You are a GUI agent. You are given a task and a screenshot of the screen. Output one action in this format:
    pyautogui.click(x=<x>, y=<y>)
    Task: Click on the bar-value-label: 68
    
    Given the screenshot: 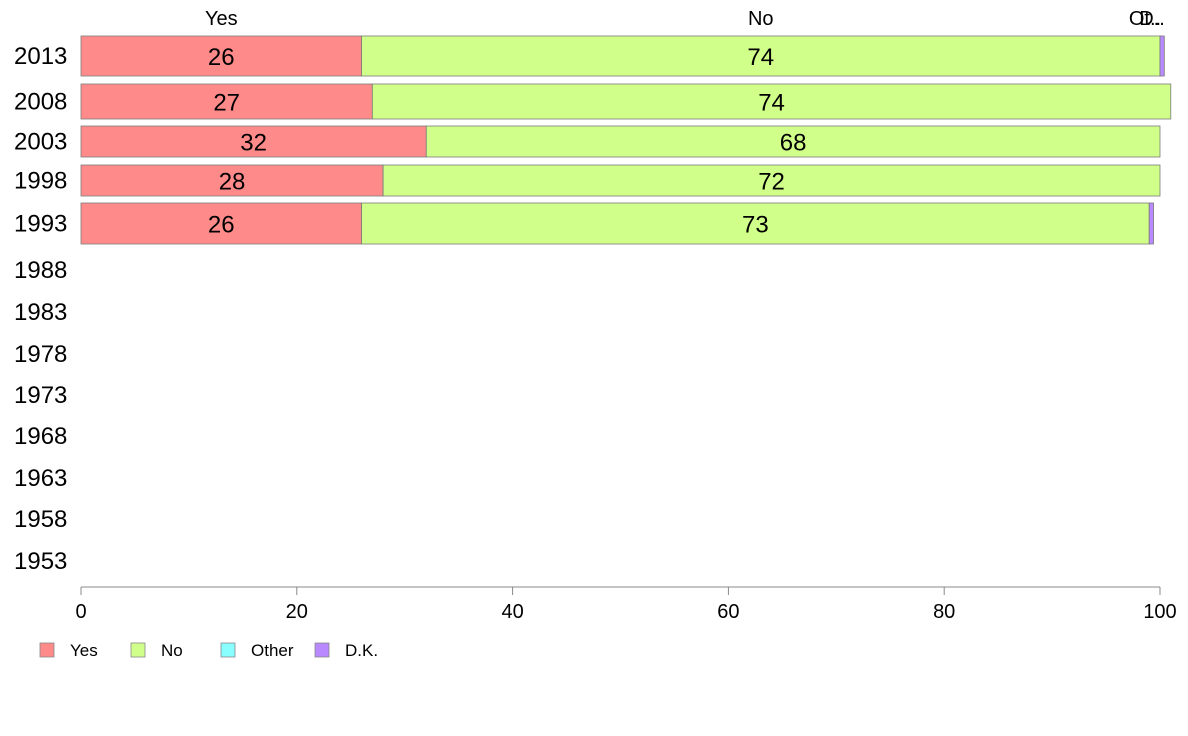 What is the action you would take?
    pyautogui.click(x=793, y=143)
    